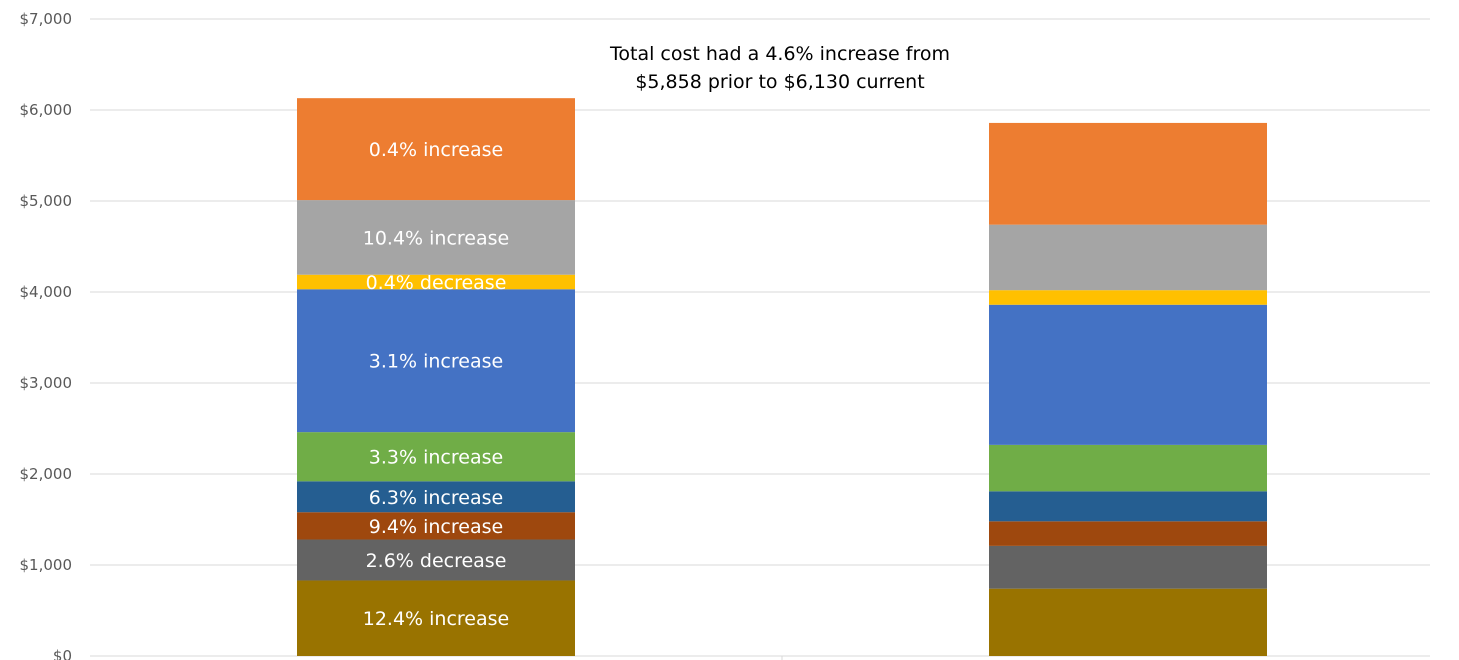 Image resolution: width=1459 pixels, height=660 pixels. I want to click on y-tick-label: $2,000, so click(46, 474).